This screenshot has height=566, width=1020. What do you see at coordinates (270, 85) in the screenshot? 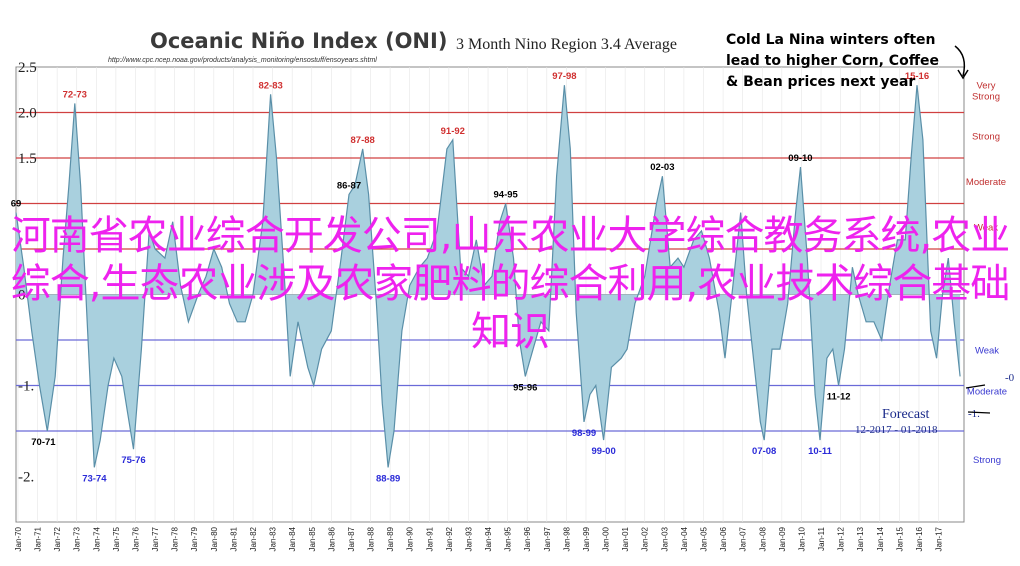
I see `peak-label: 82-83` at bounding box center [270, 85].